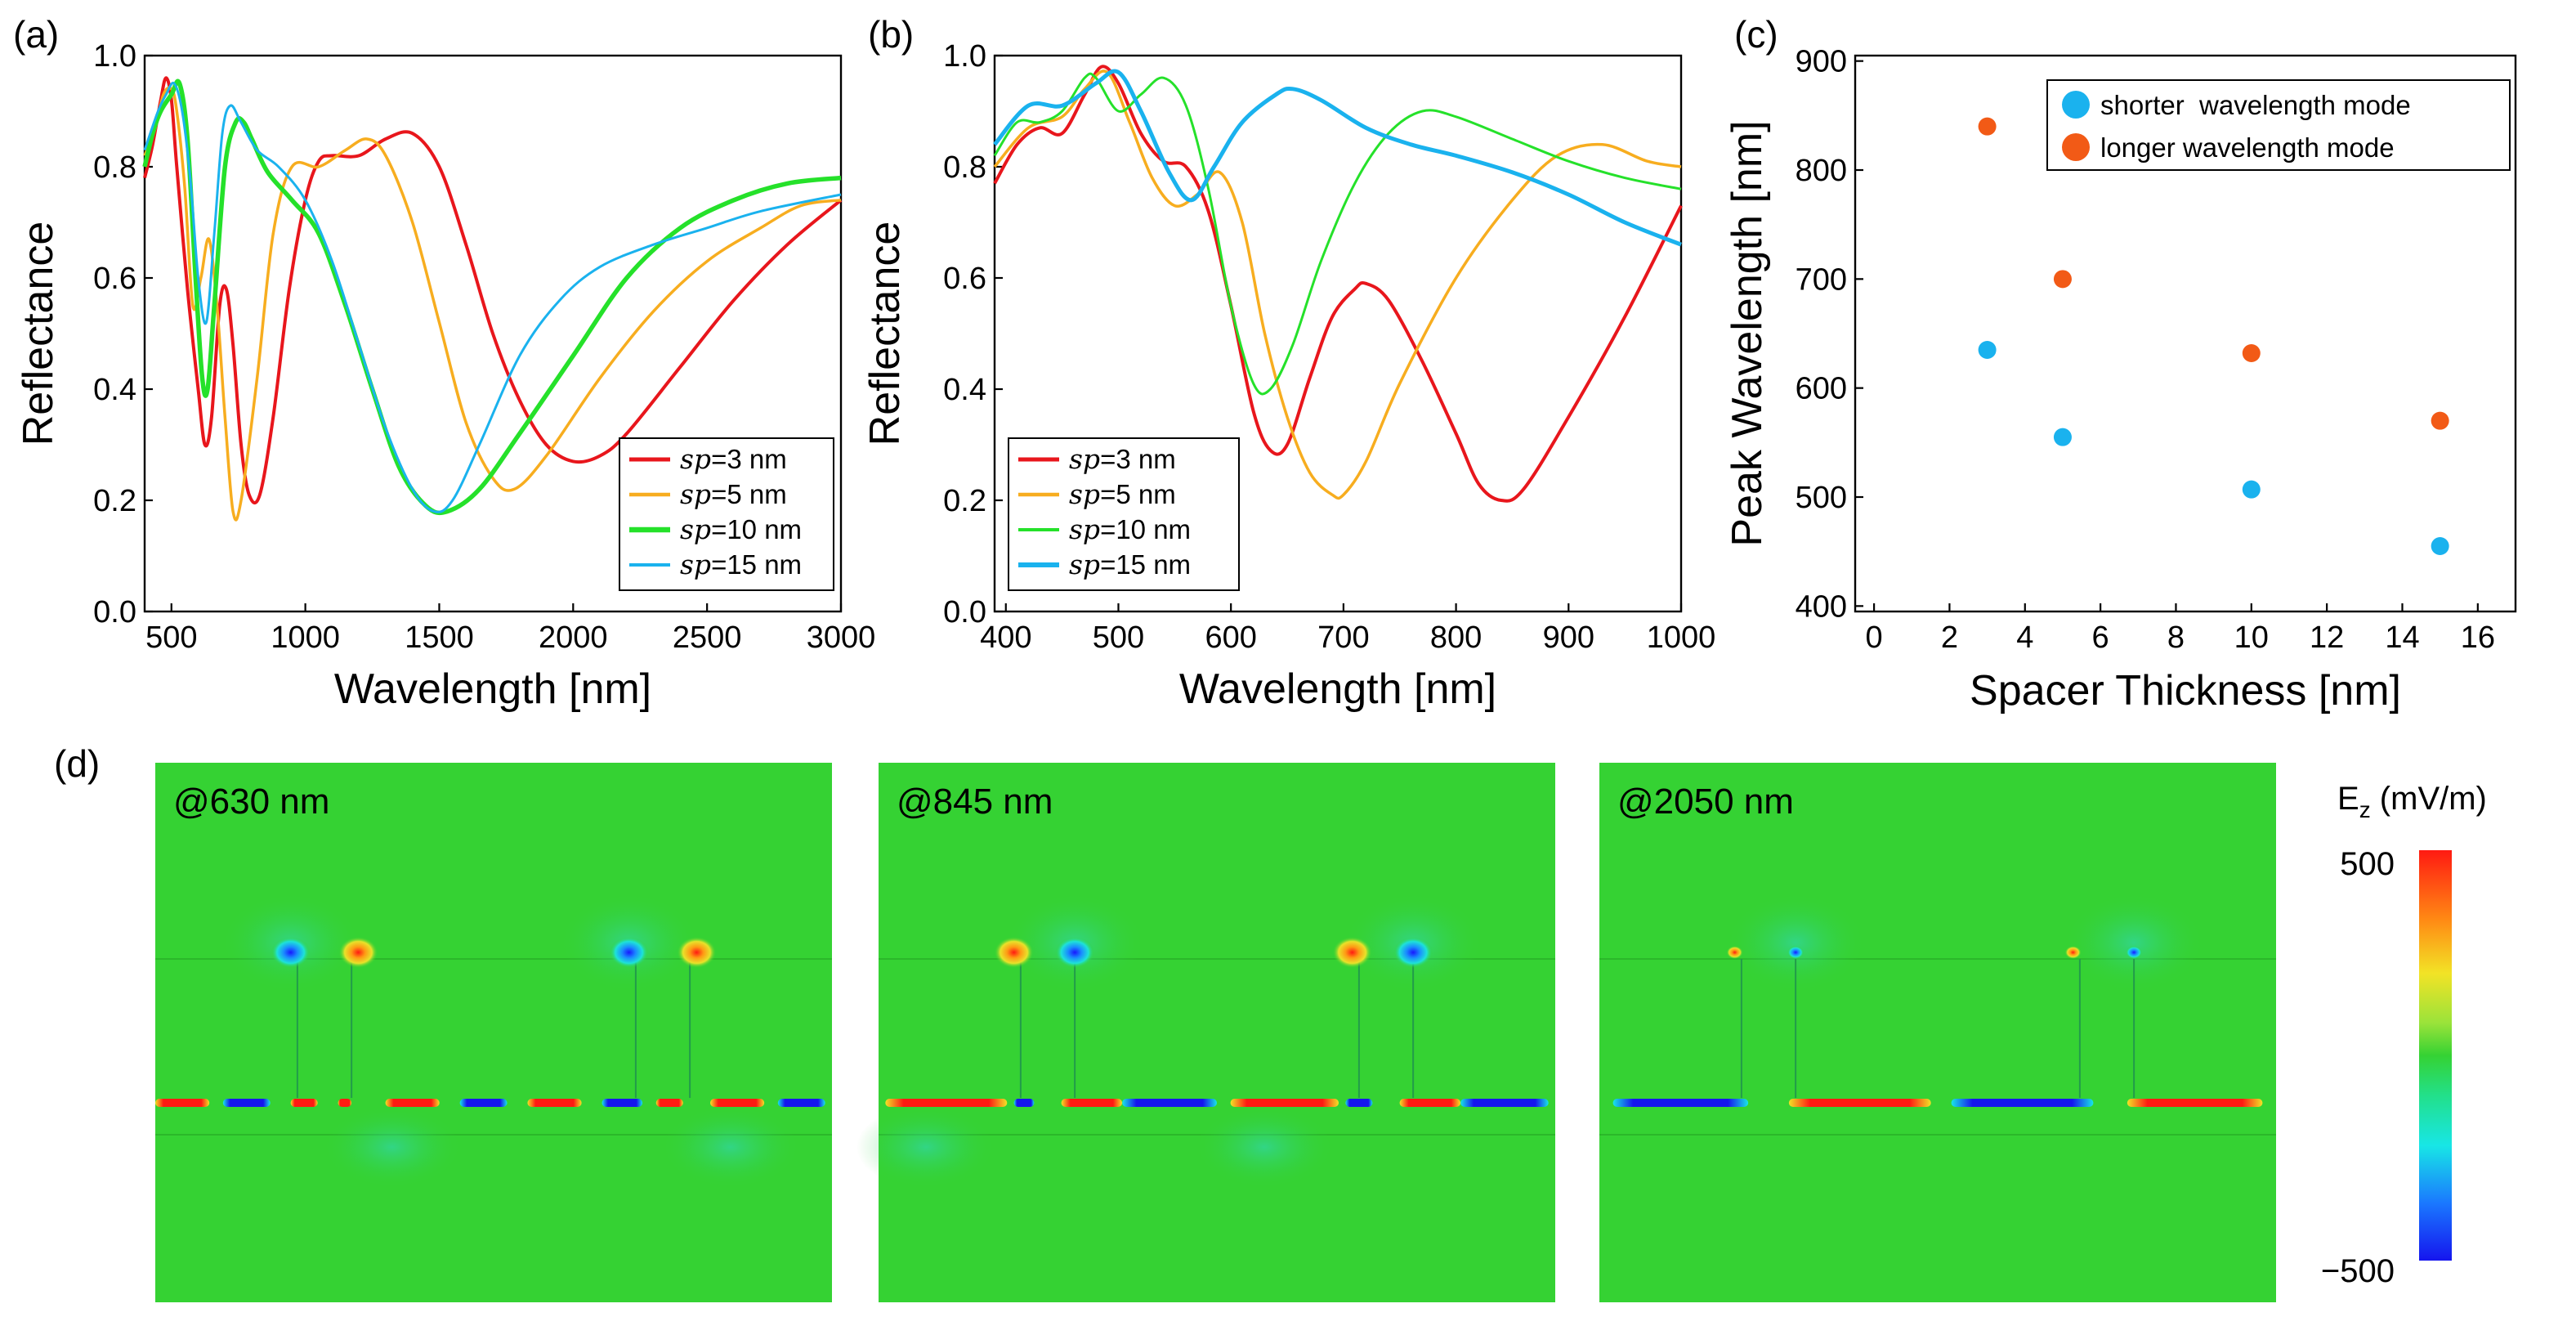 The height and width of the screenshot is (1326, 2576). I want to click on field-map-panel: @845 nm, so click(1205, 1032).